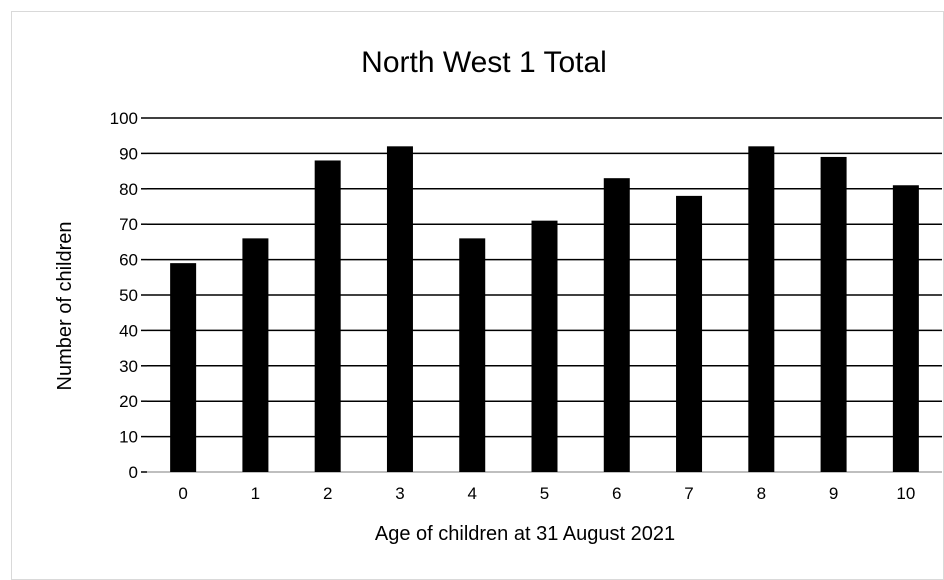  What do you see at coordinates (128, 260) in the screenshot?
I see `y-tick-label: 60` at bounding box center [128, 260].